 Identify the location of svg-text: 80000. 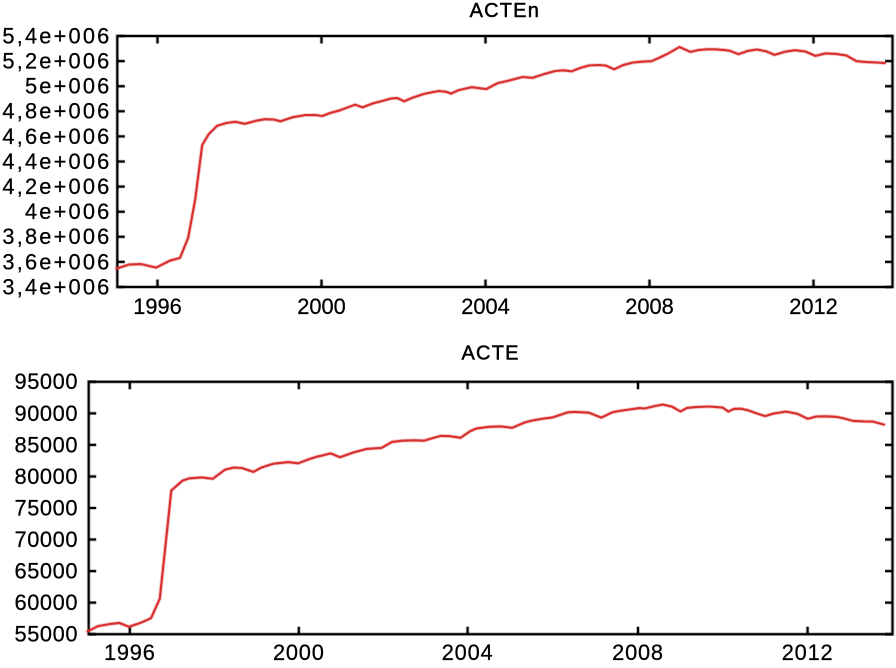
(46, 476).